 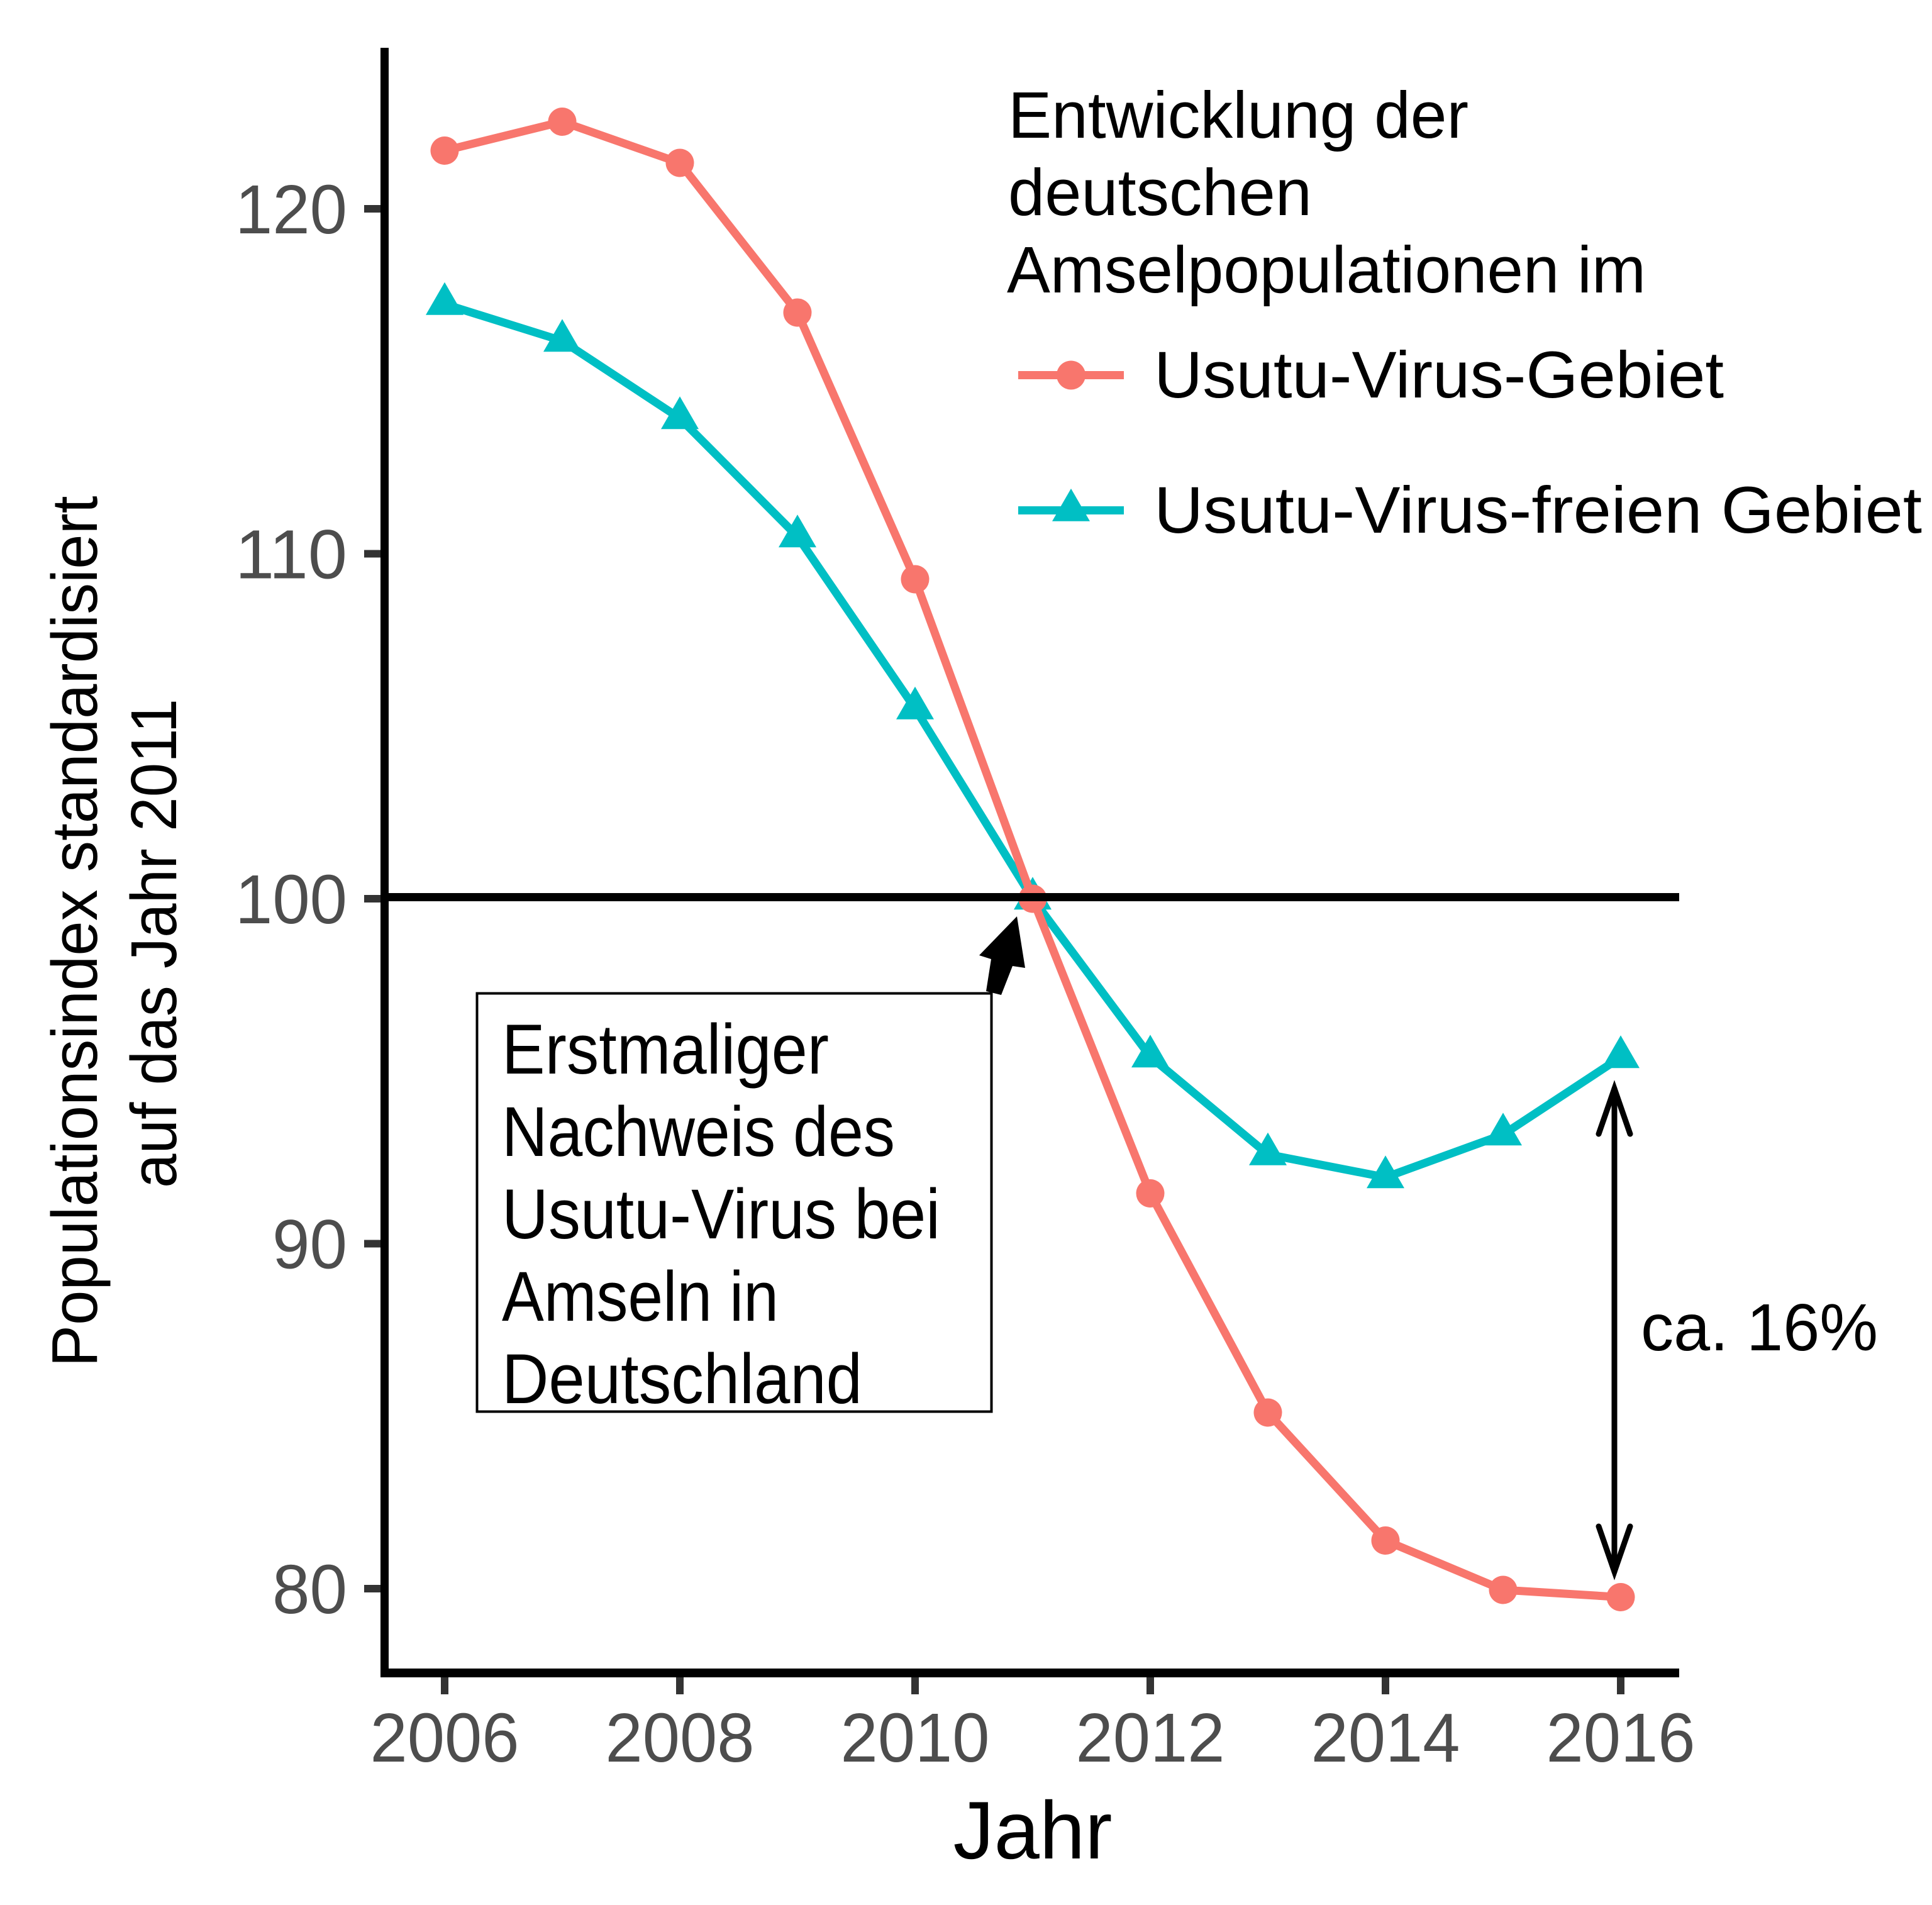 I want to click on svg-text: 120, so click(x=291, y=209).